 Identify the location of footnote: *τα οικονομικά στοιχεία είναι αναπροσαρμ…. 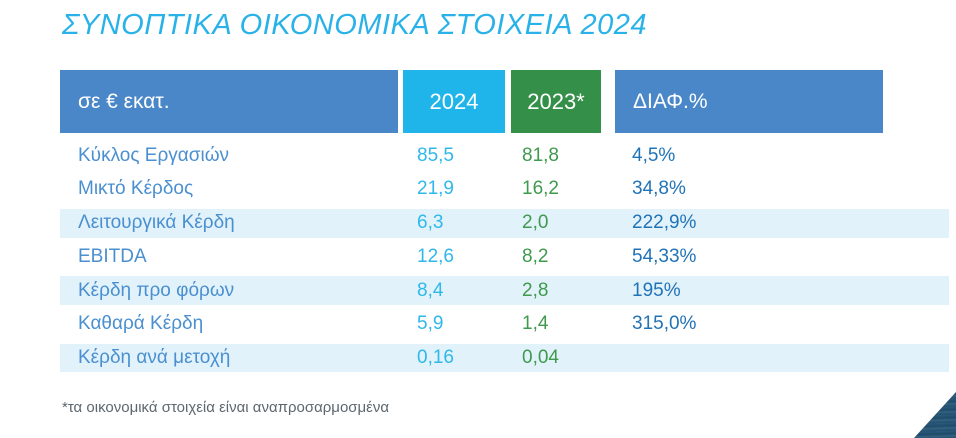
(226, 407).